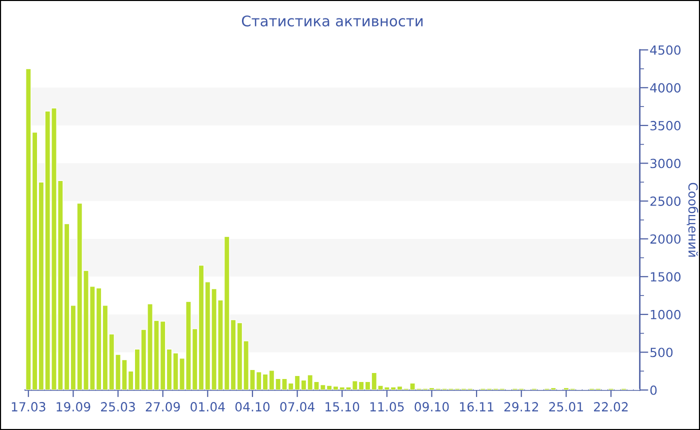 This screenshot has width=700, height=430. What do you see at coordinates (207, 407) in the screenshot?
I see `x-tick-label: 01.04` at bounding box center [207, 407].